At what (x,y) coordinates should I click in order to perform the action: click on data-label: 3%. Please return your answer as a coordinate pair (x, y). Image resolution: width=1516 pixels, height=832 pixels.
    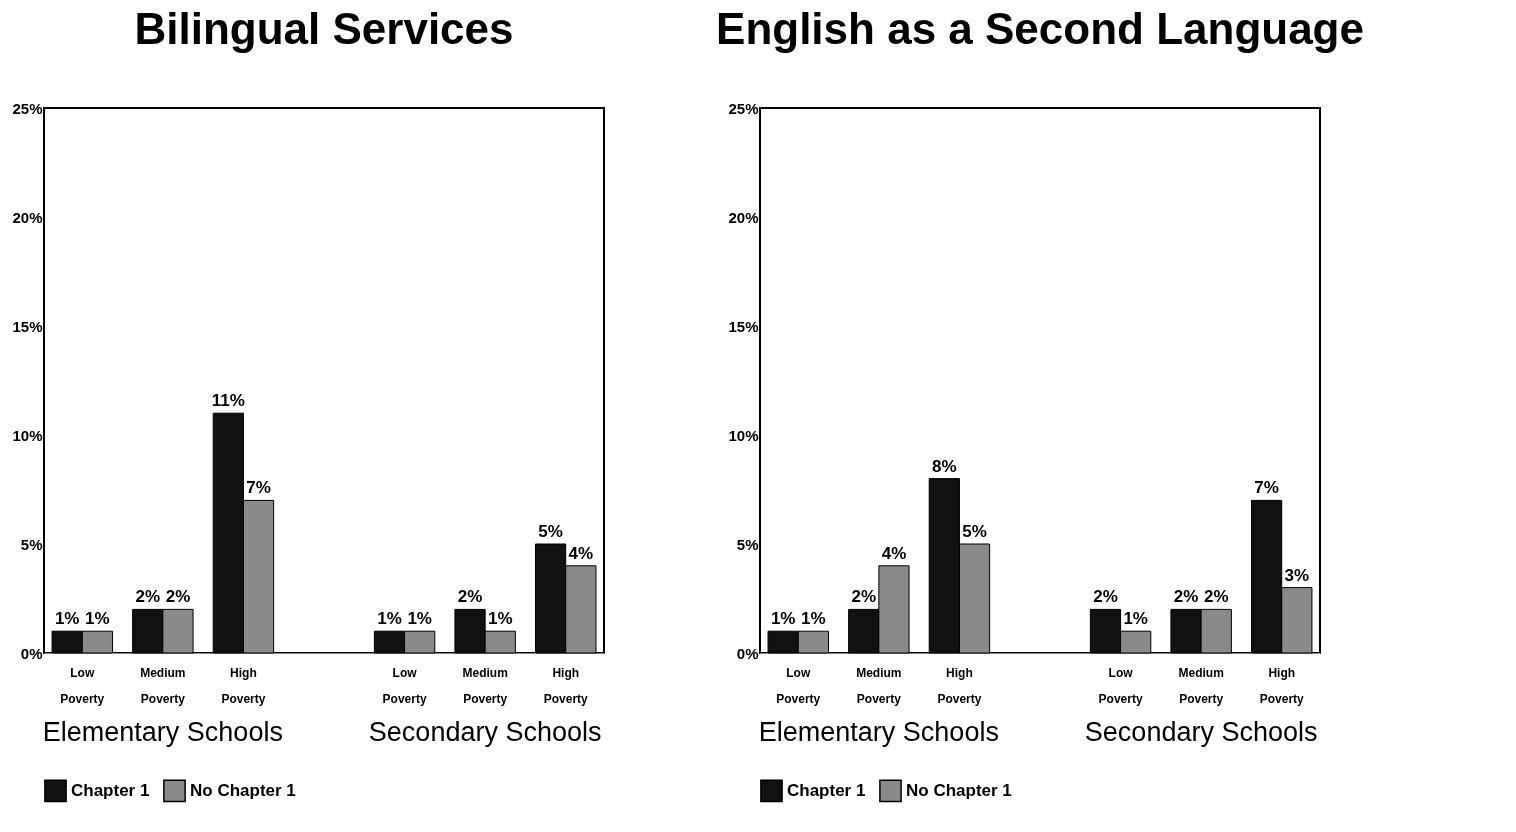
    Looking at the image, I should click on (1297, 575).